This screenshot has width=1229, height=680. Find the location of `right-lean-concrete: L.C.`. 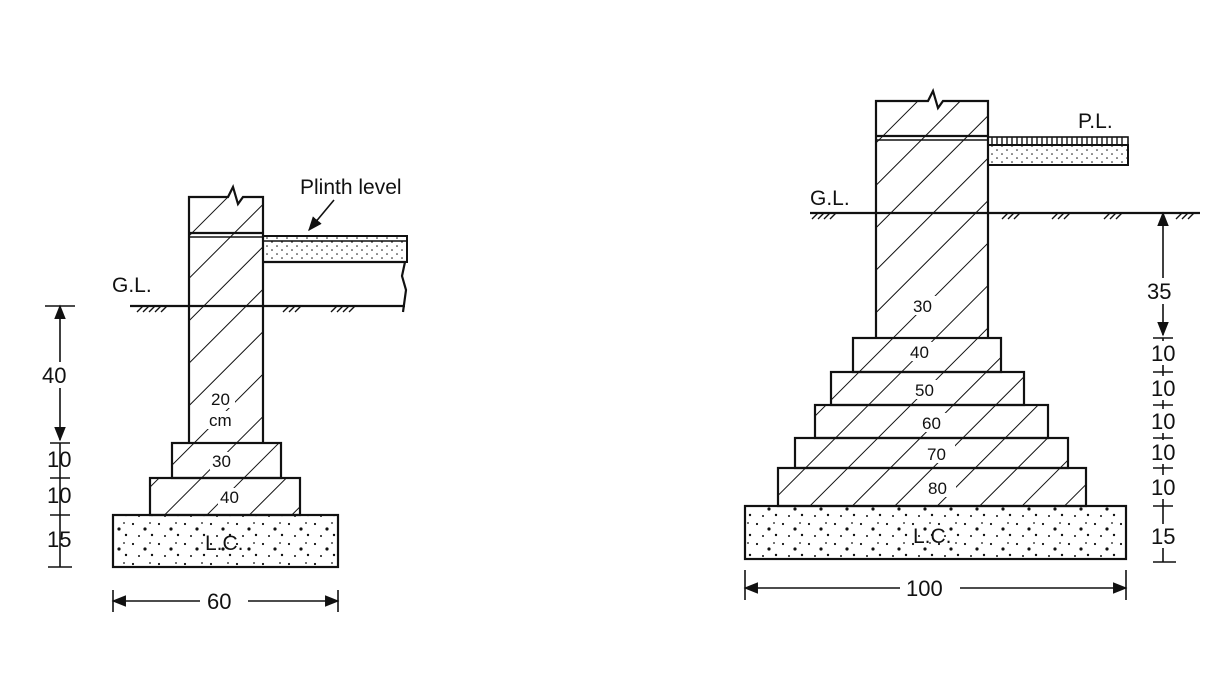

right-lean-concrete: L.C. is located at coordinates (935, 532).